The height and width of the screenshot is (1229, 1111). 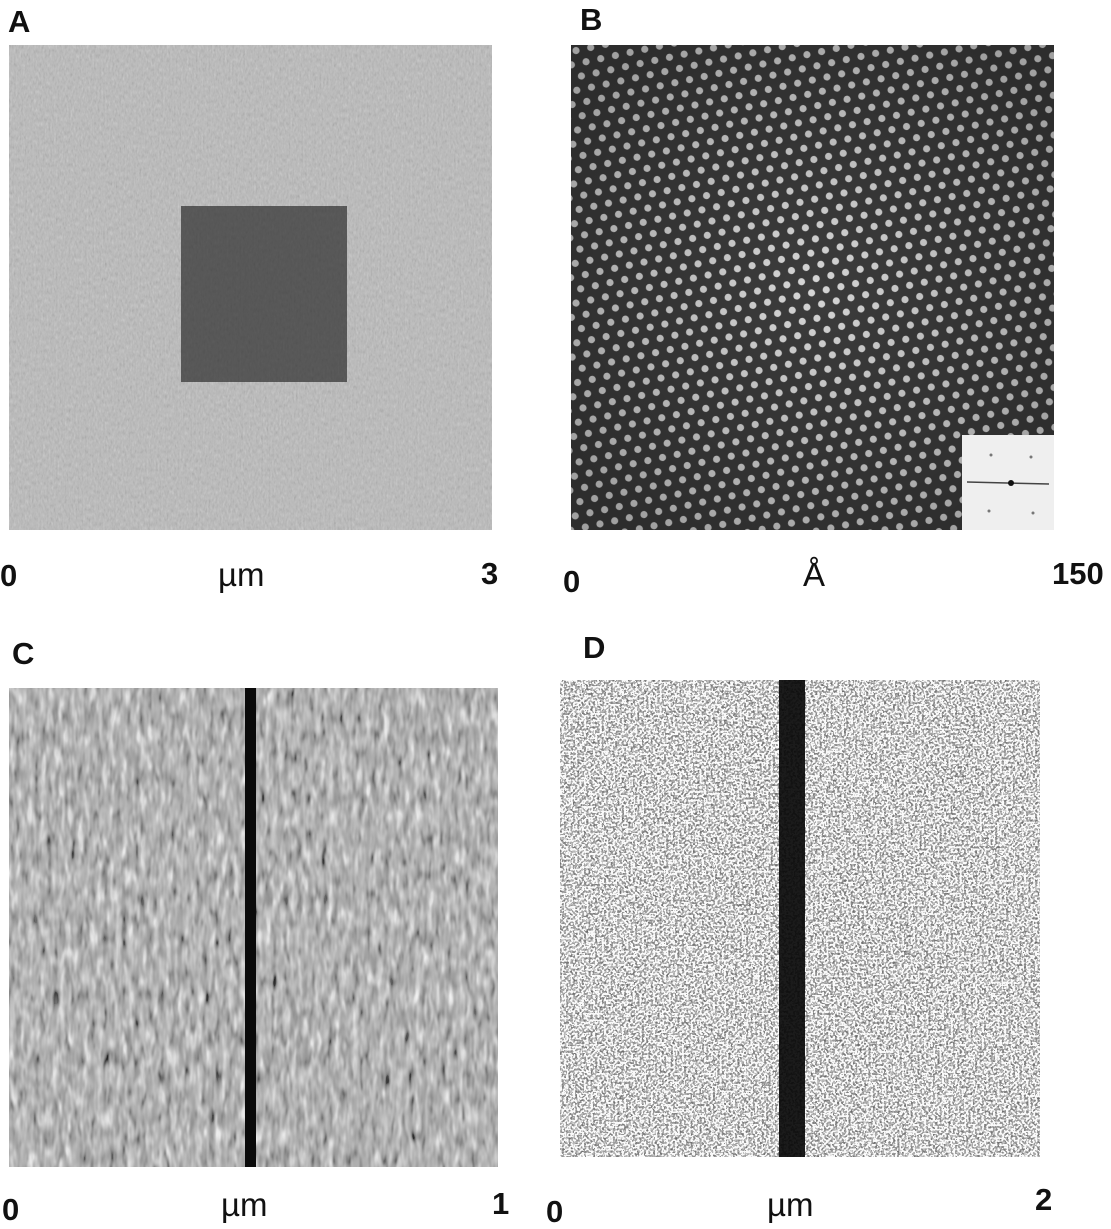 What do you see at coordinates (9, 575) in the screenshot?
I see `panel-a-scale-start: 0` at bounding box center [9, 575].